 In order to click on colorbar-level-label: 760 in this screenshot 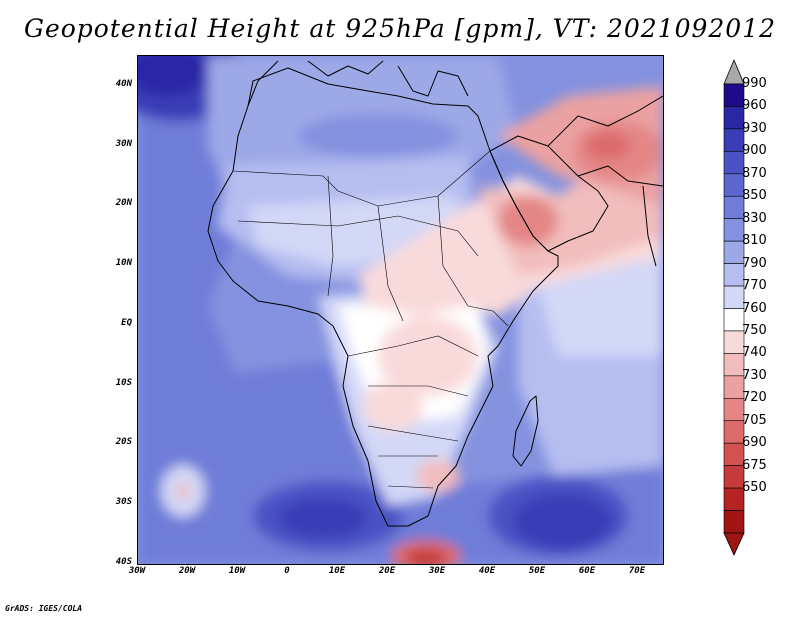, I will do `click(754, 308)`.